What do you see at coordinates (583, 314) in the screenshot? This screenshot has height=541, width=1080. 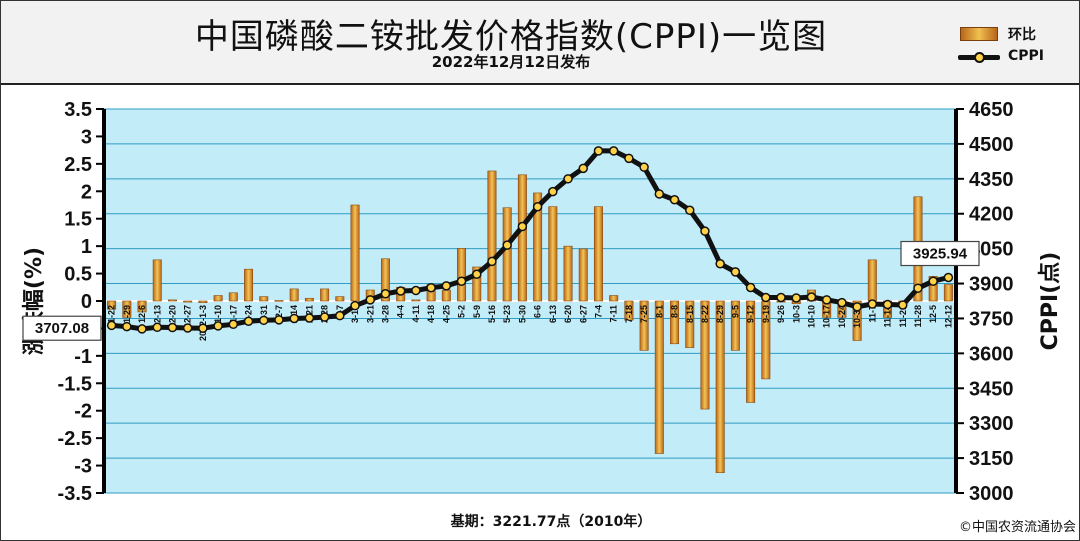 I see `x-tick-label: 6-27` at bounding box center [583, 314].